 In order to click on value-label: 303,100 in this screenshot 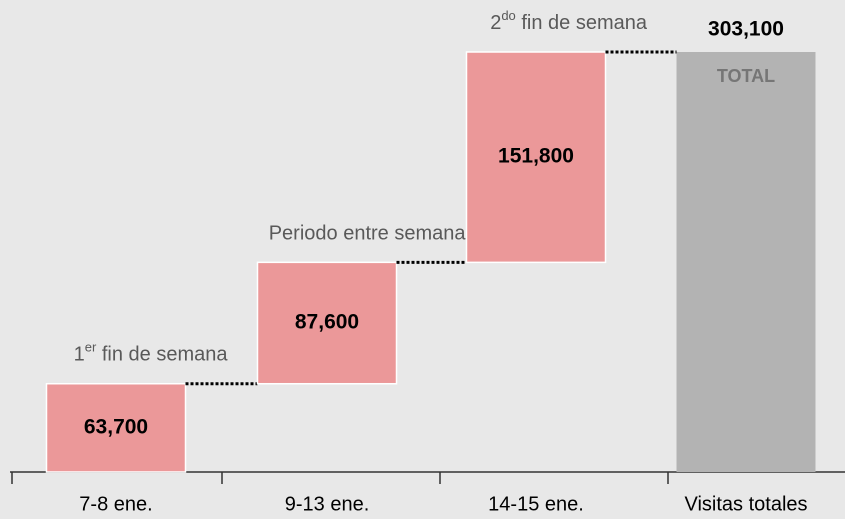, I will do `click(746, 29)`.